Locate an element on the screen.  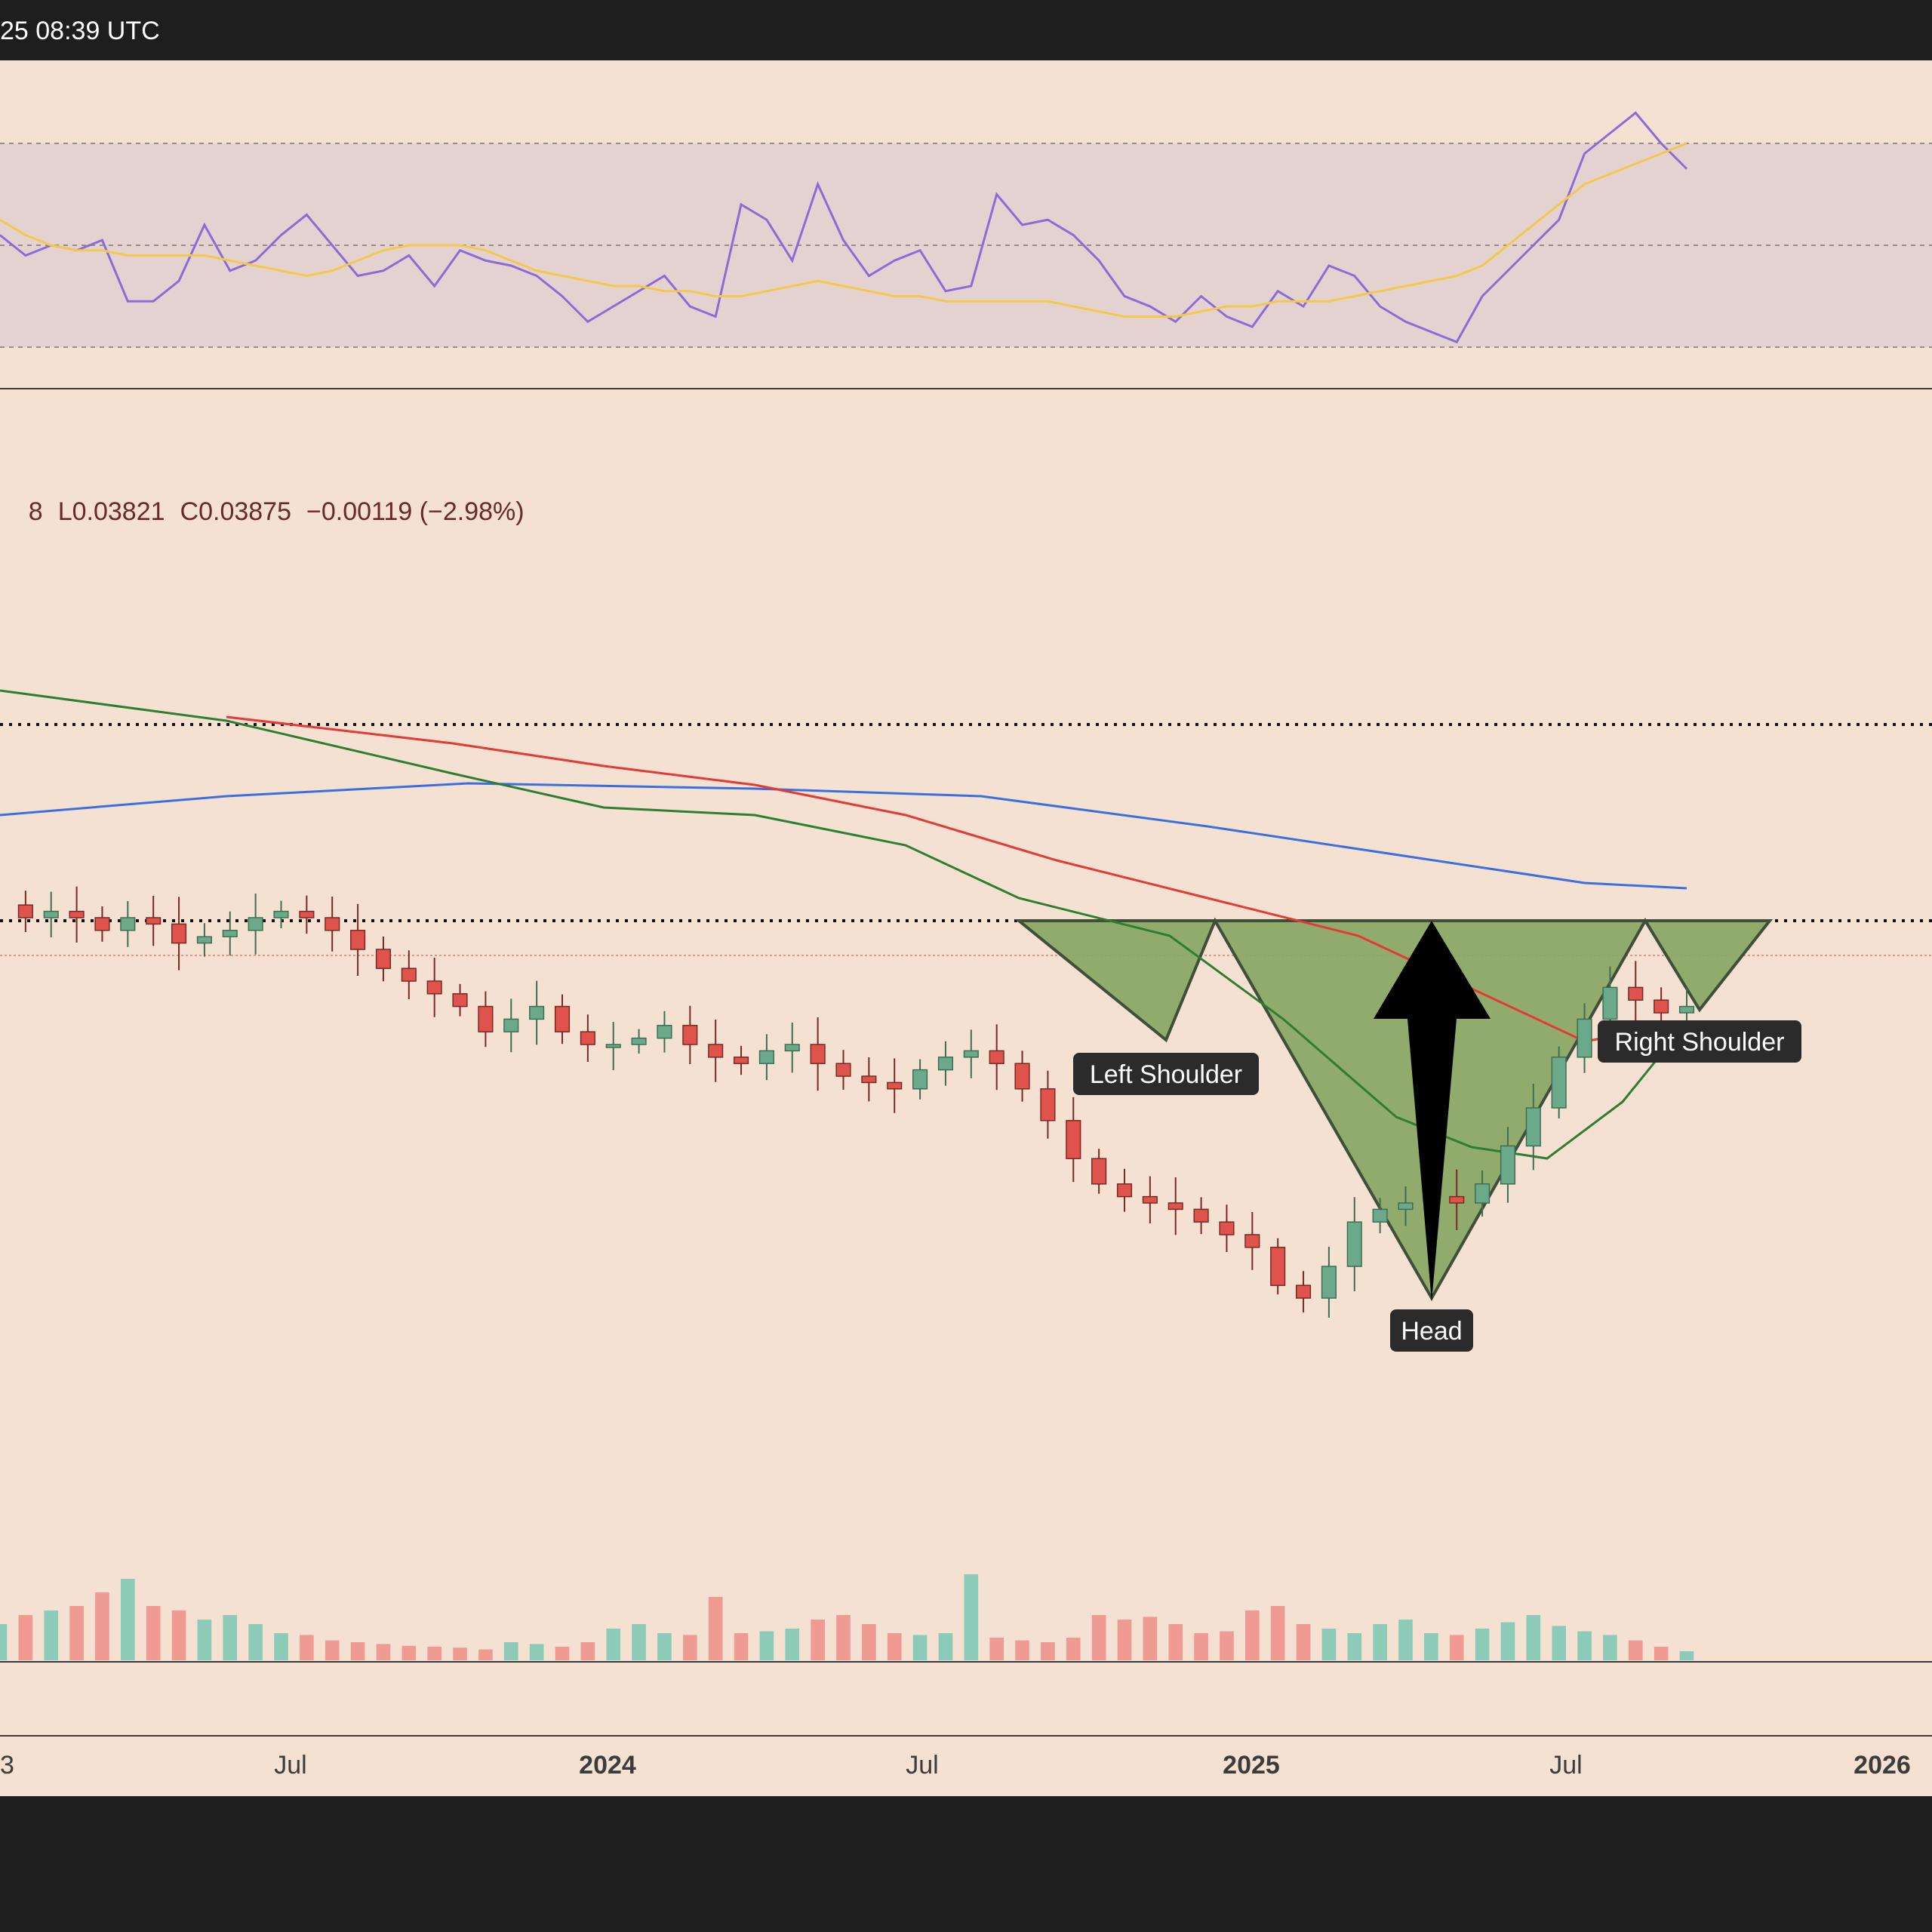
legend-change: −0.00119 (−2.98%) is located at coordinates (415, 511).